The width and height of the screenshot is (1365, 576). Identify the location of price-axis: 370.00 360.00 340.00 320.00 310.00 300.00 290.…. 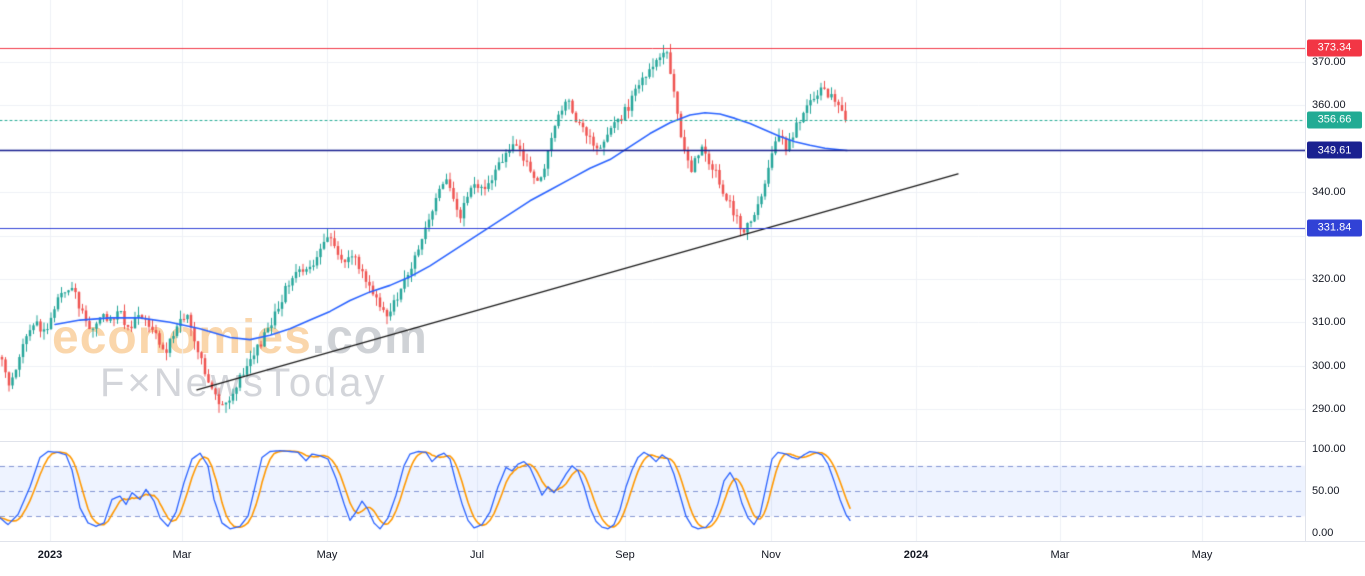
(1335, 270).